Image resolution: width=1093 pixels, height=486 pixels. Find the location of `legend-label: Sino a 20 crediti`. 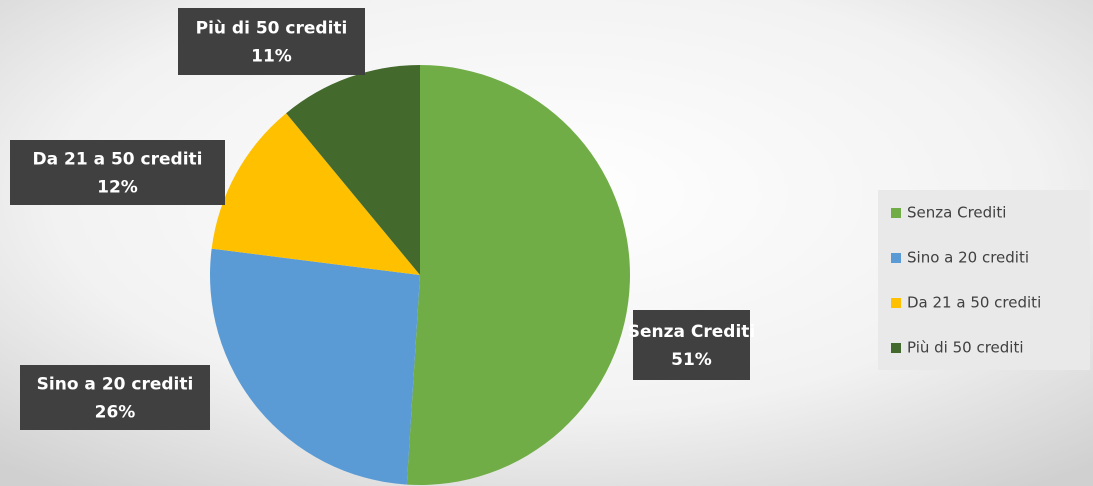

legend-label: Sino a 20 crediti is located at coordinates (968, 258).